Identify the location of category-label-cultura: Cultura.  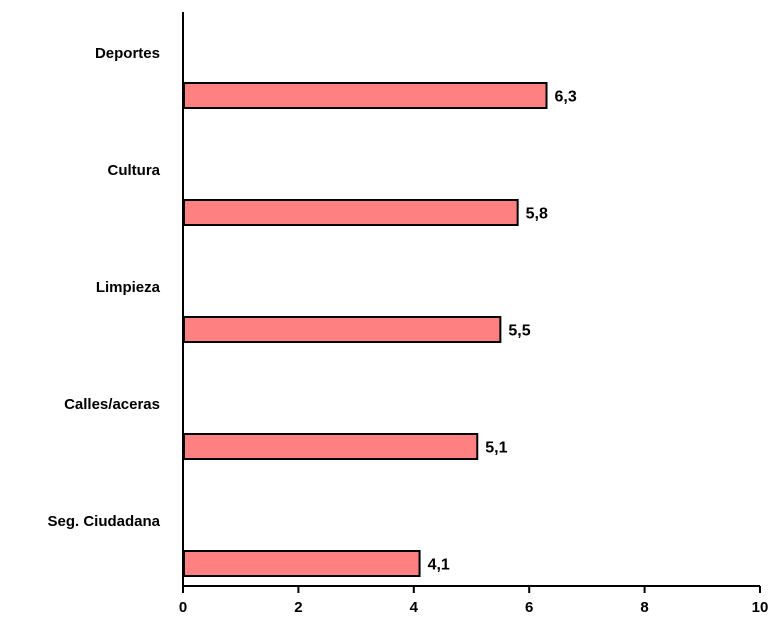
(134, 170).